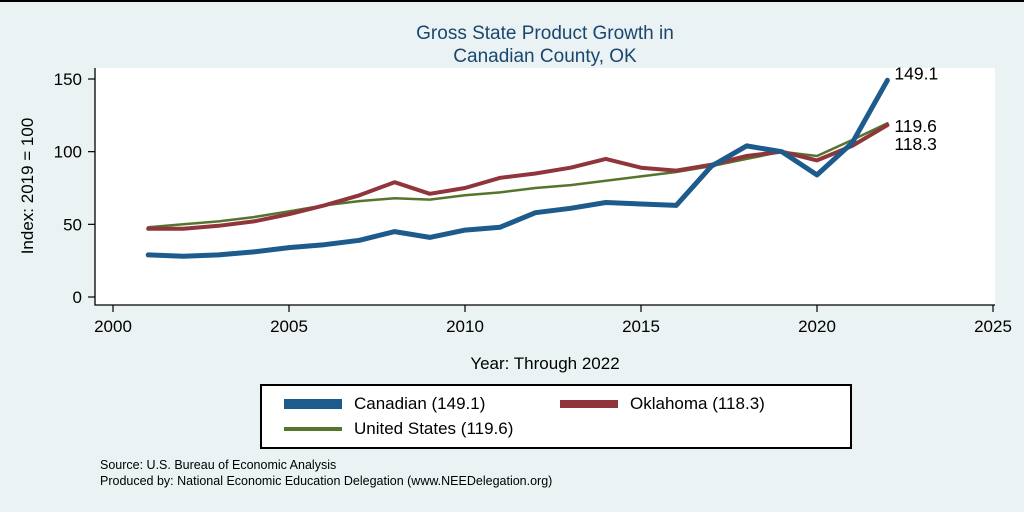  Describe the element at coordinates (916, 73) in the screenshot. I see `end-label-canadian: 149.1` at that location.